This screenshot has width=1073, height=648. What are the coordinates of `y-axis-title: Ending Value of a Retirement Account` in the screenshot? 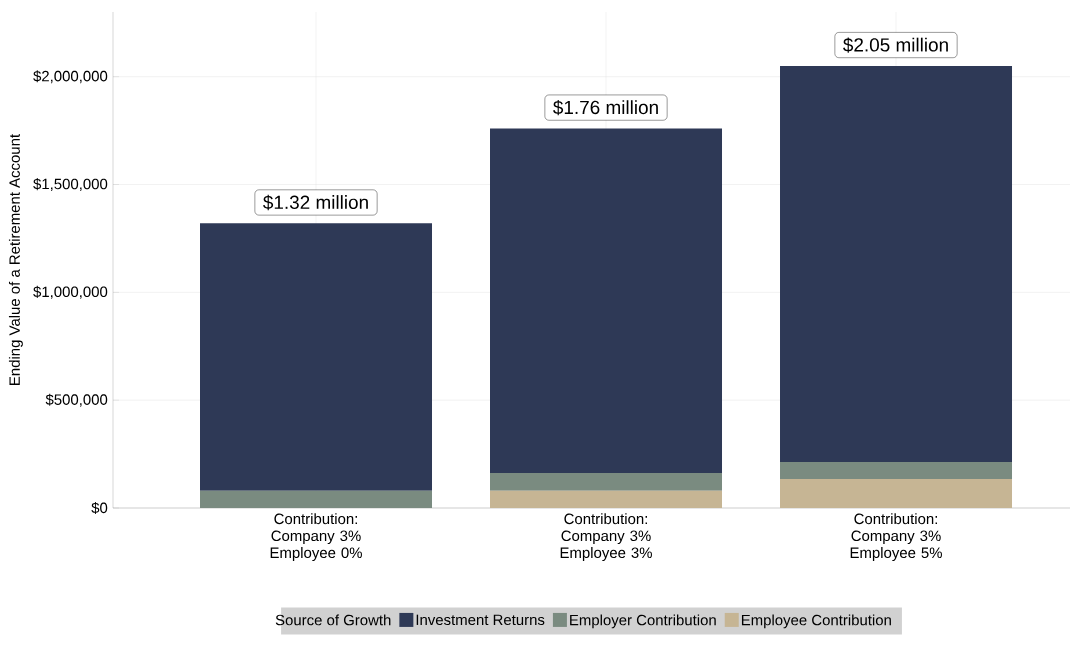 It's located at (15, 259).